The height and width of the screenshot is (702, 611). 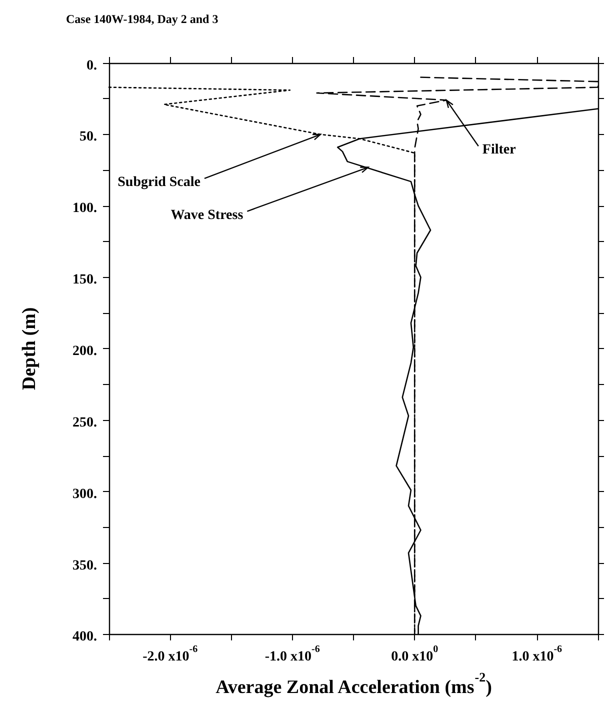 What do you see at coordinates (84, 637) in the screenshot?
I see `y-tick-label: 400.` at bounding box center [84, 637].